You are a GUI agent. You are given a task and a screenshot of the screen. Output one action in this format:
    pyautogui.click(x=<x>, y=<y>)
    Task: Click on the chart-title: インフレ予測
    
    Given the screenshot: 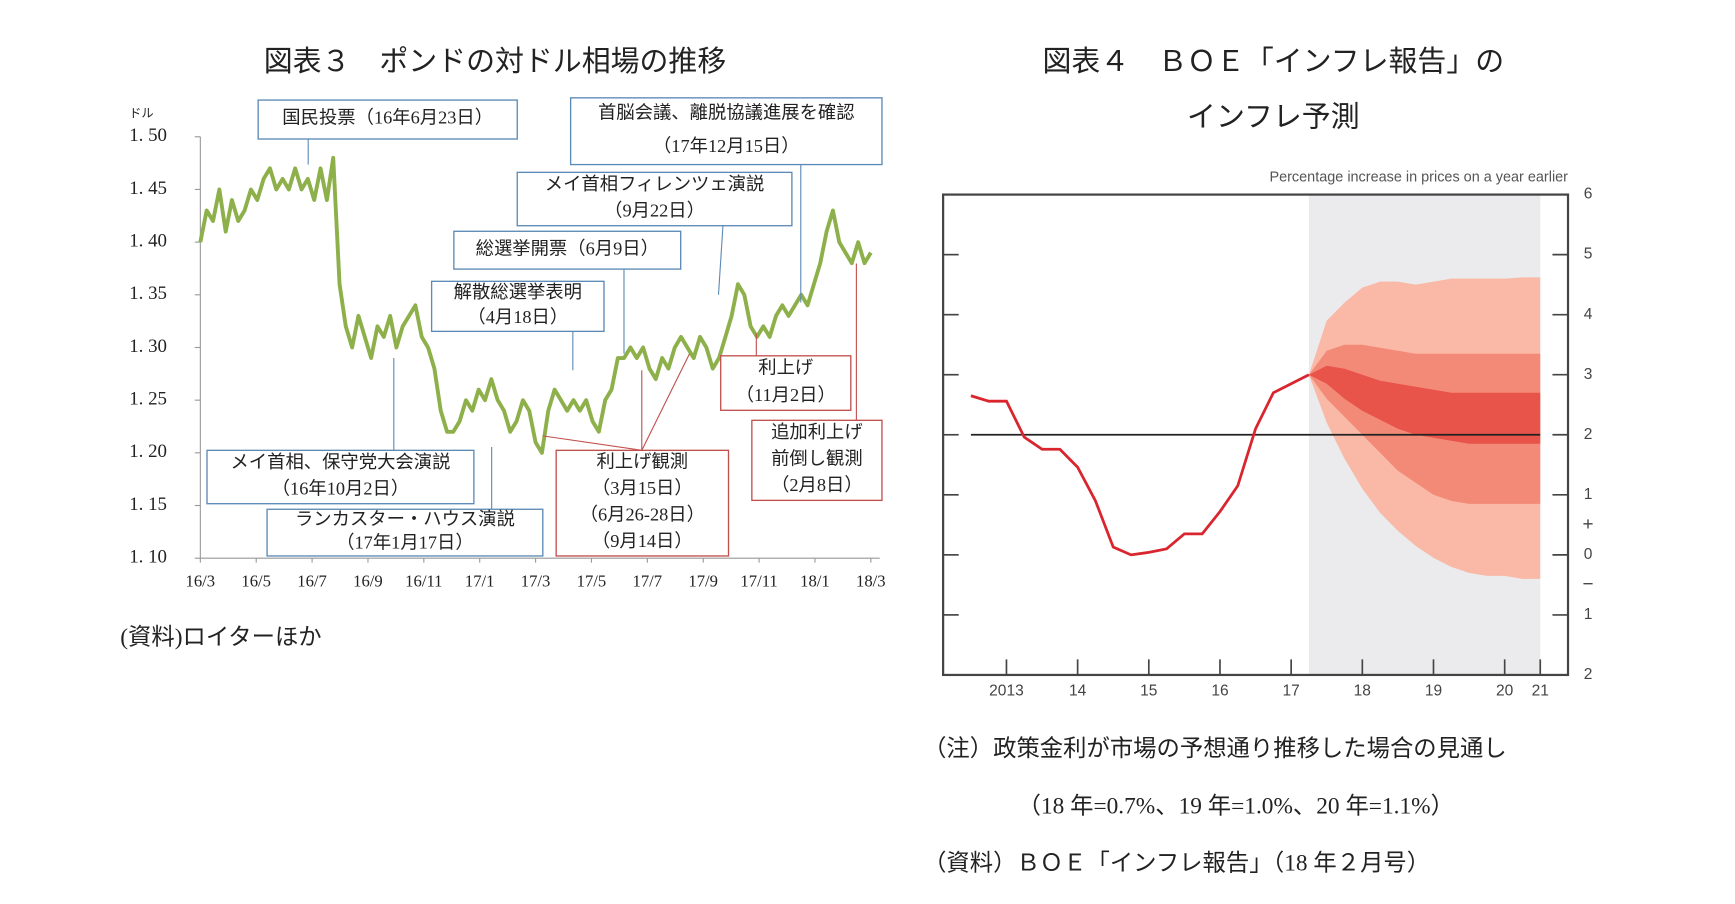 What is the action you would take?
    pyautogui.click(x=1273, y=118)
    